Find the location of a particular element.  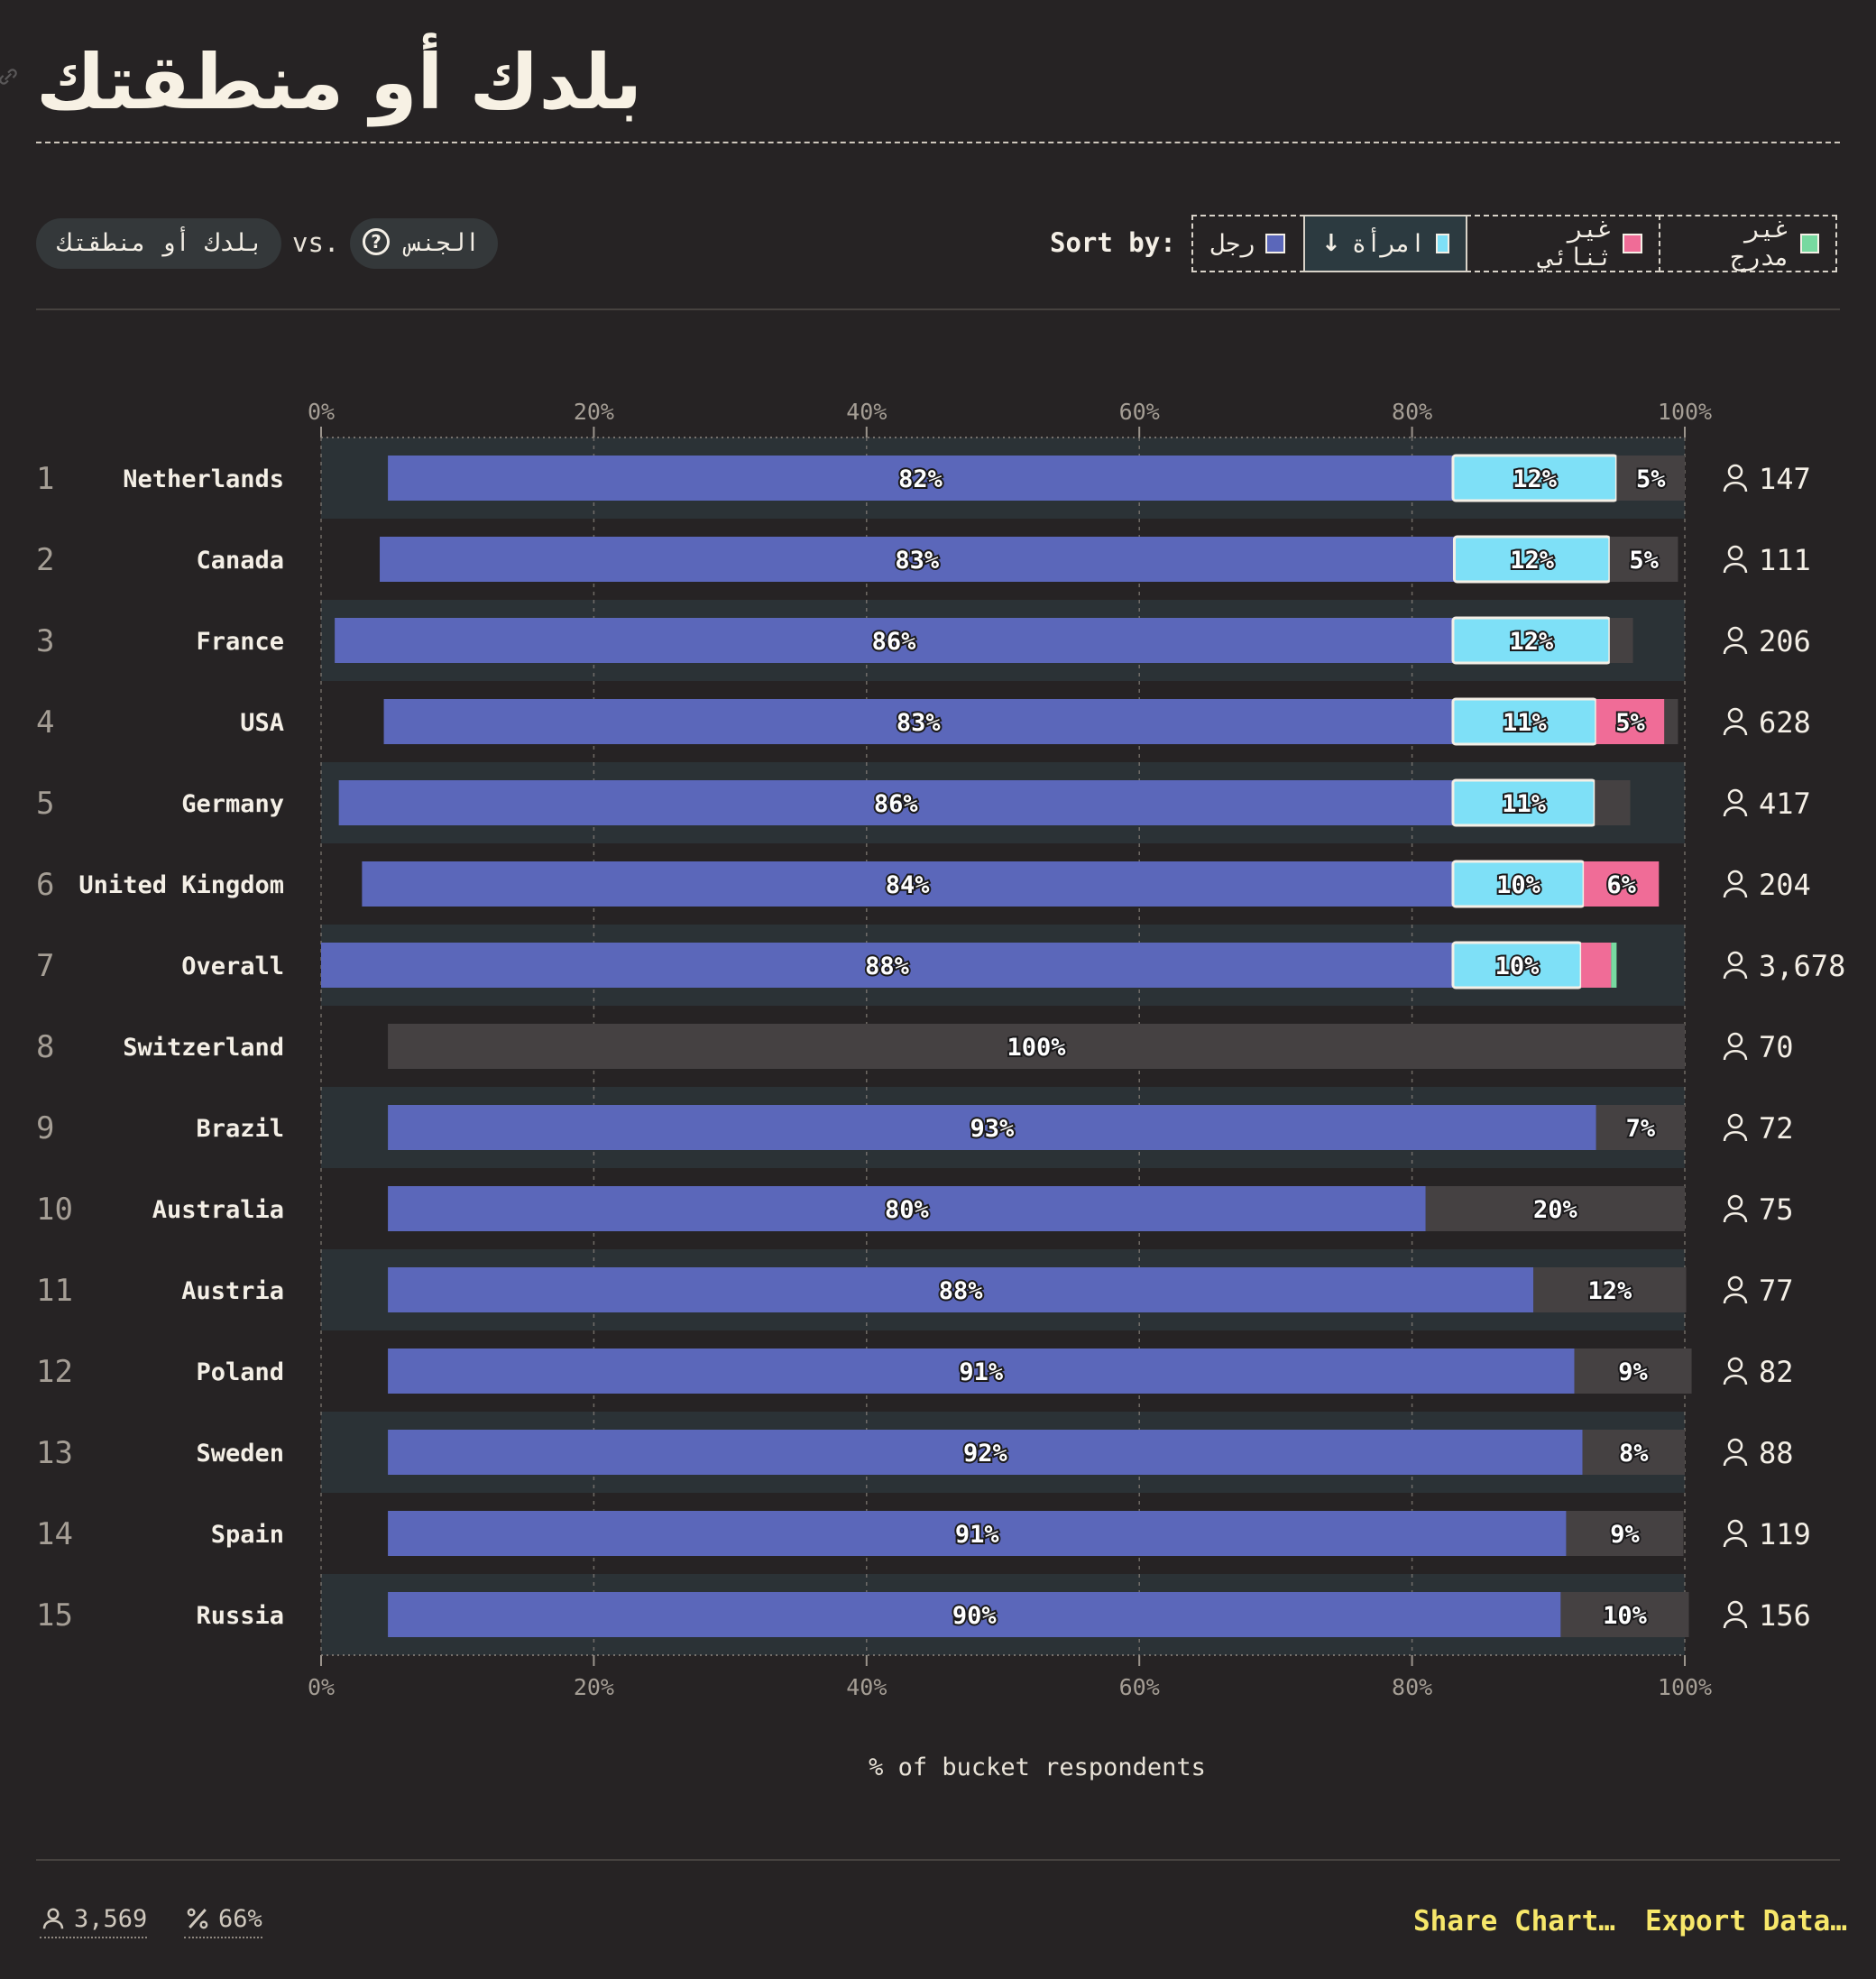

row-rank: 13 is located at coordinates (54, 1453).